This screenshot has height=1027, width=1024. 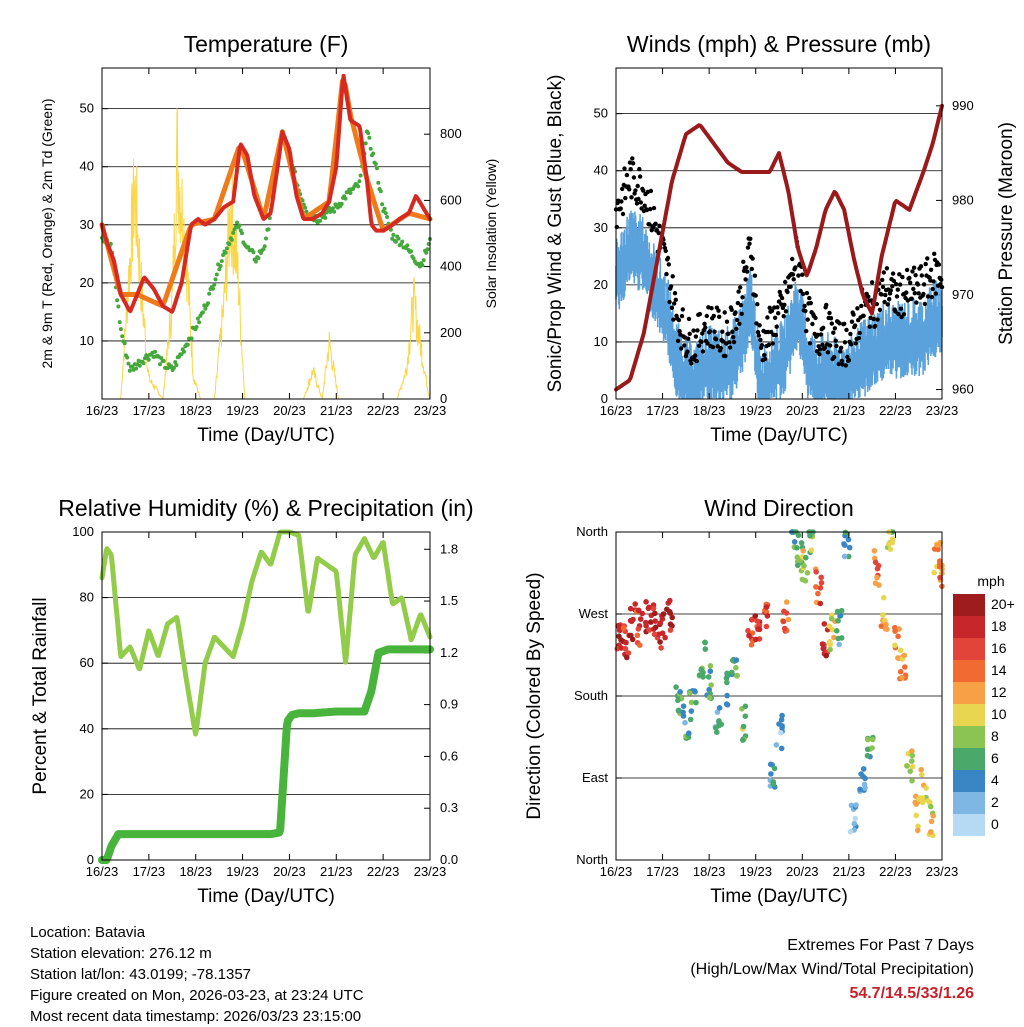 What do you see at coordinates (121, 953) in the screenshot?
I see `station-elevation: Station elevation: 276.12 m` at bounding box center [121, 953].